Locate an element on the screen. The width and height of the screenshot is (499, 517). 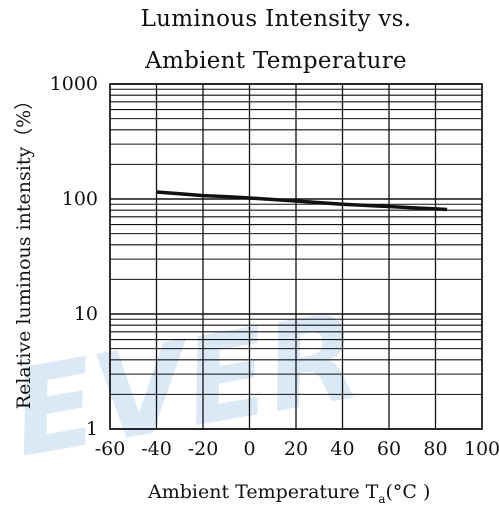
x-axis-title-main: Ambient Temperature T is located at coordinates (263, 492).